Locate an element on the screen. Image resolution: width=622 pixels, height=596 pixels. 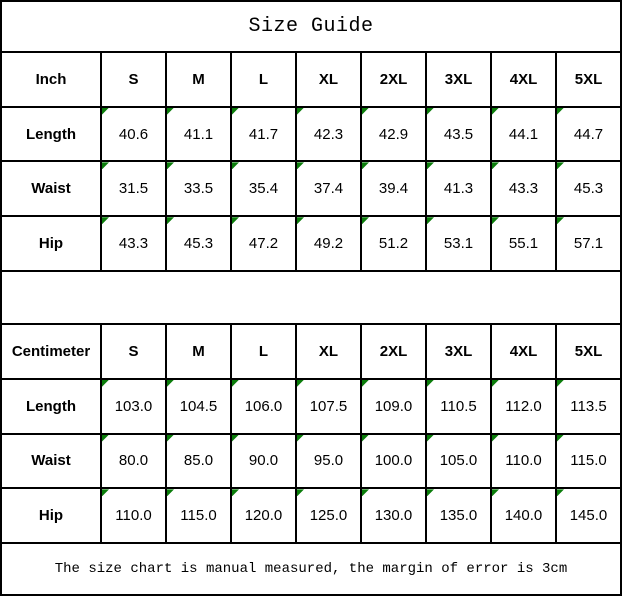
measurement-value-cell: 145.0 is located at coordinates (588, 516).